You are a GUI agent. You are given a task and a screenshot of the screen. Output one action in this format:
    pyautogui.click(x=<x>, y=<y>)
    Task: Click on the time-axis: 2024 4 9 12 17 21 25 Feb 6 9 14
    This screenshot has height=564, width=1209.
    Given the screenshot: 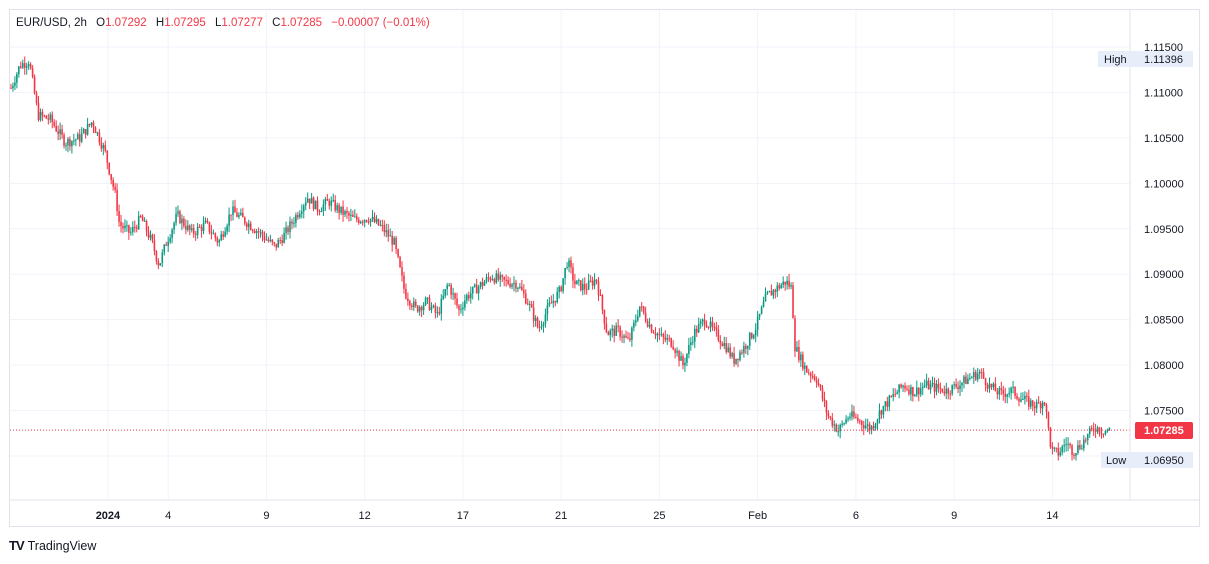 What is the action you would take?
    pyautogui.click(x=577, y=516)
    